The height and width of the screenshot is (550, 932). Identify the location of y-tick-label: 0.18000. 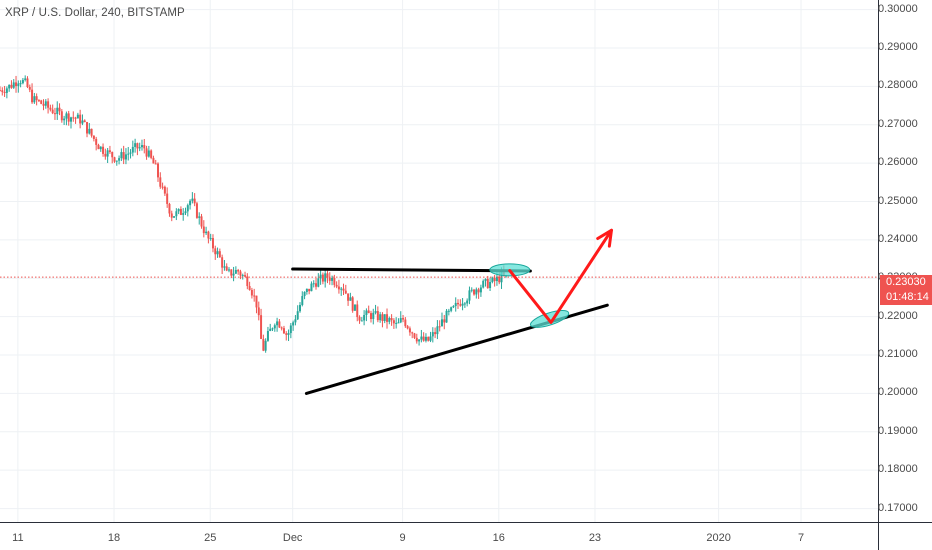
(898, 469).